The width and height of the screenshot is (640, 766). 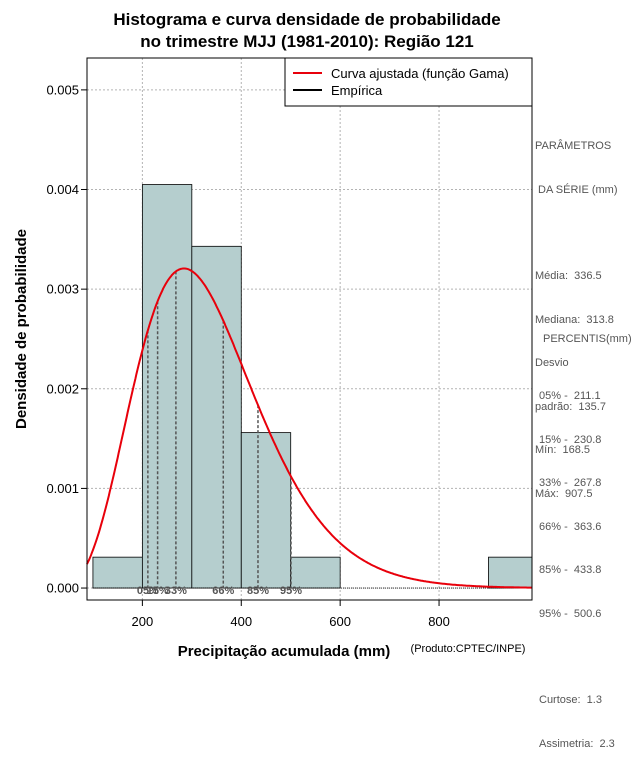 What do you see at coordinates (62, 289) in the screenshot?
I see `y-tick-label: 0.003` at bounding box center [62, 289].